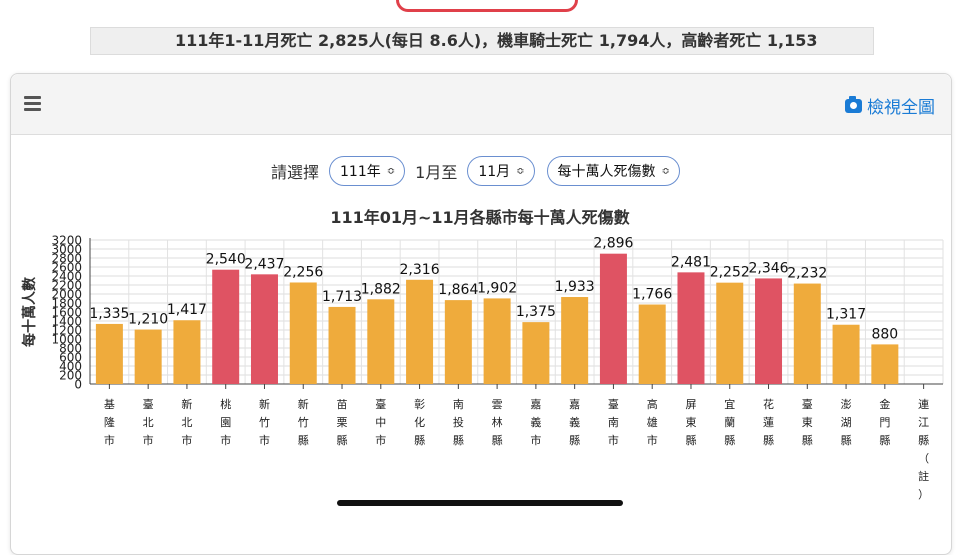 The height and width of the screenshot is (555, 960). What do you see at coordinates (846, 315) in the screenshot?
I see `bar-value-label: 1,317` at bounding box center [846, 315].